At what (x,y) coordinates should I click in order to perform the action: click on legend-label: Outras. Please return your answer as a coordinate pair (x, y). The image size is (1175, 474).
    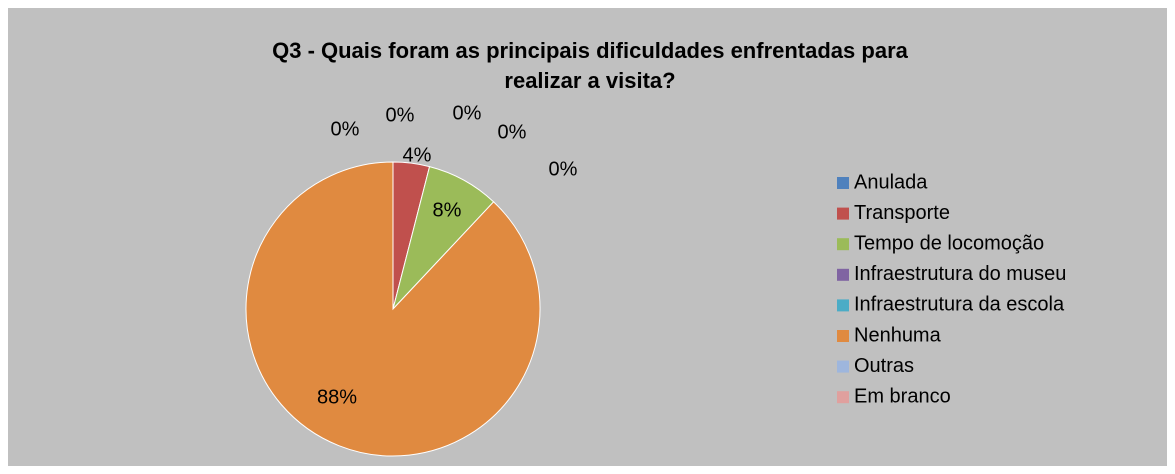
    Looking at the image, I should click on (884, 366).